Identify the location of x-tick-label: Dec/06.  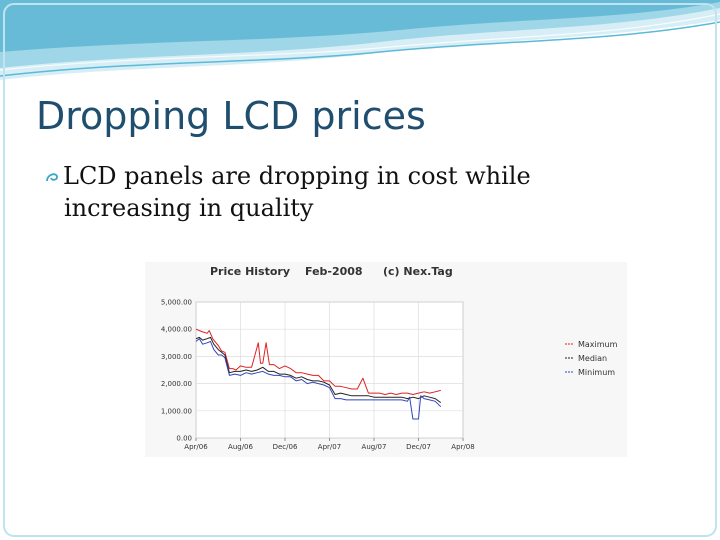
(285, 447).